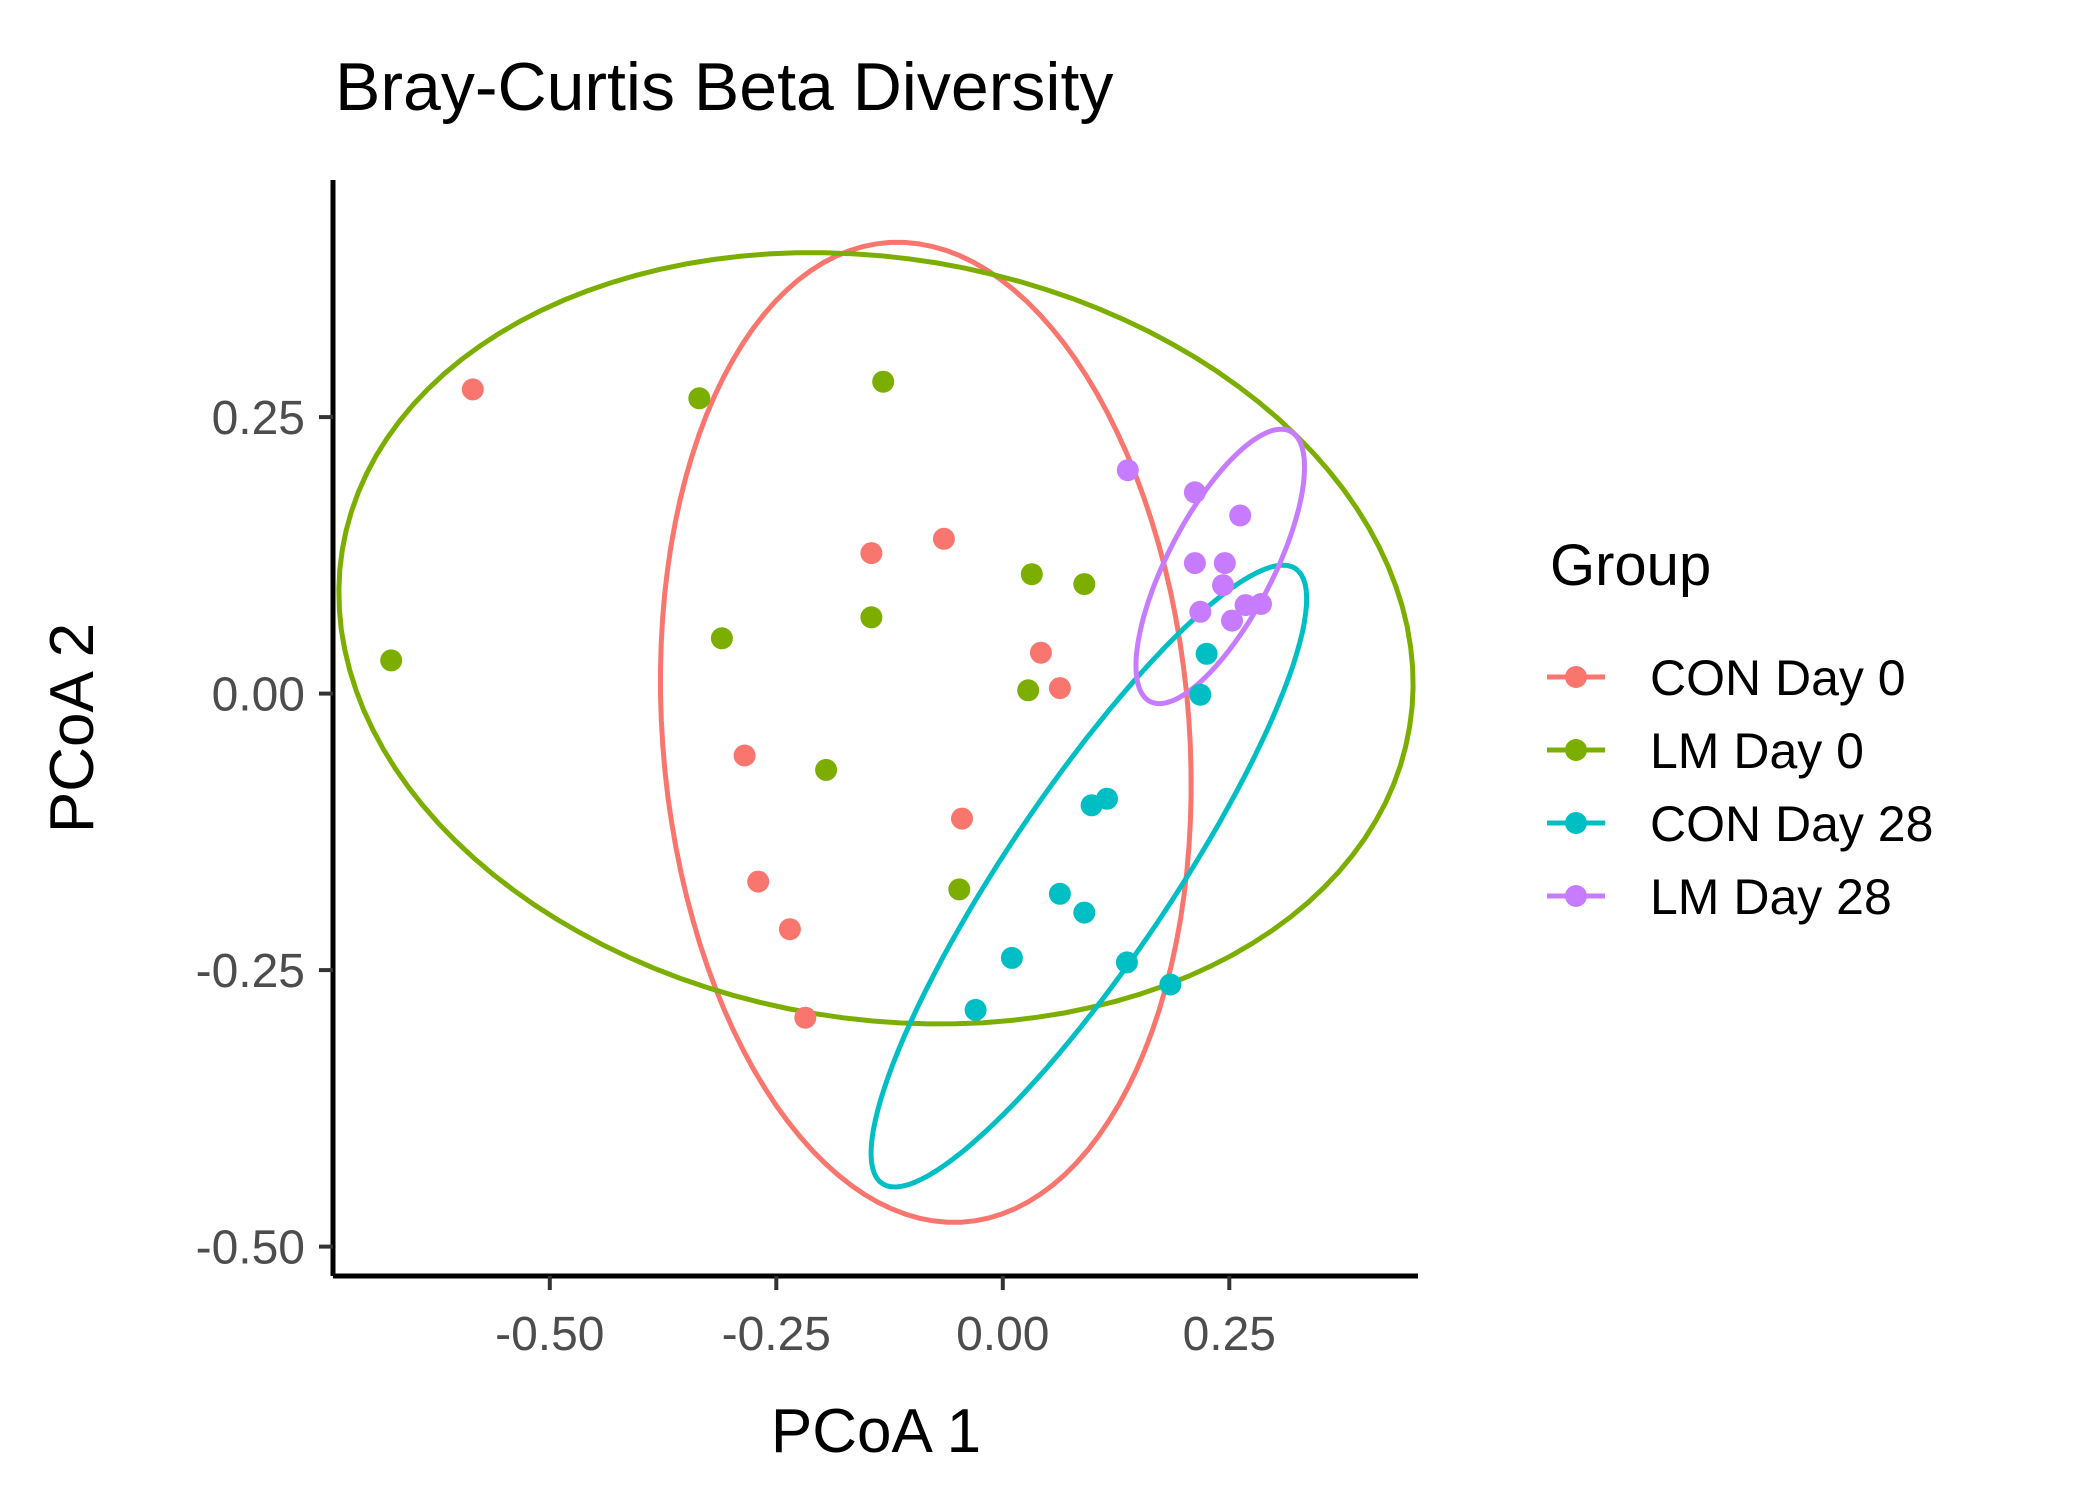  Describe the element at coordinates (250, 1248) in the screenshot. I see `y-tick-label: -0.50` at that location.